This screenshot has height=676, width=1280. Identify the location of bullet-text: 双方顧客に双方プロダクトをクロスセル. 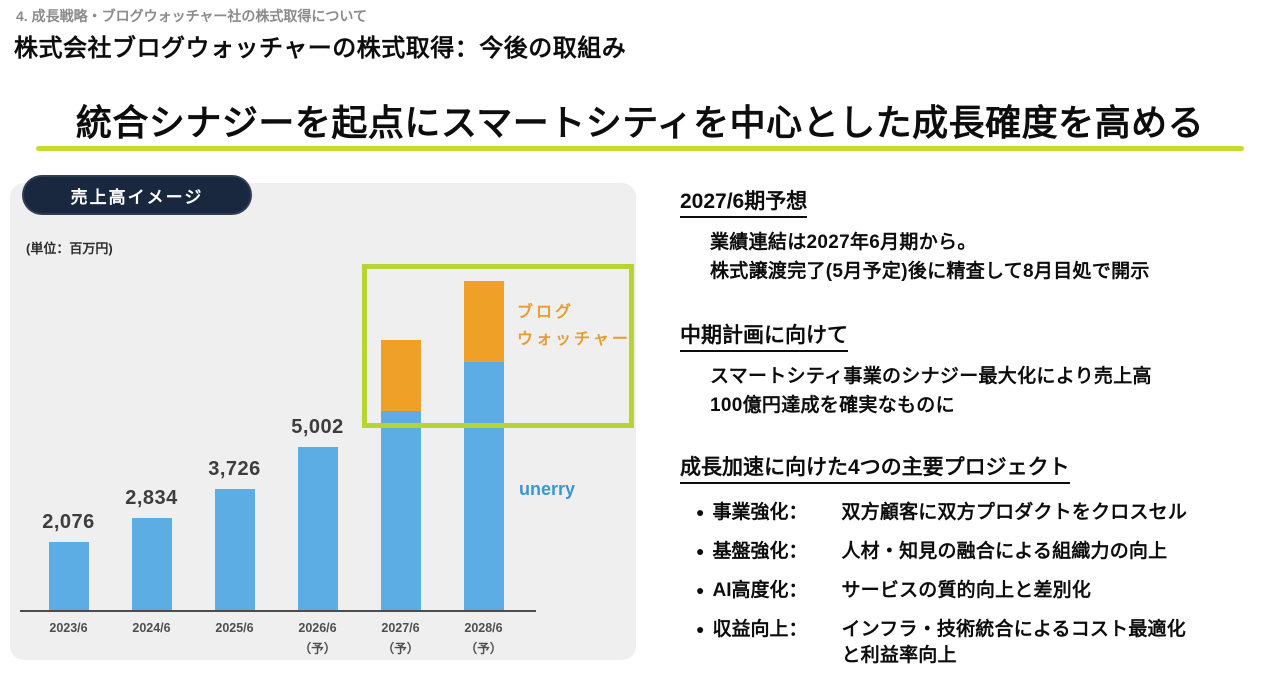
(1014, 512).